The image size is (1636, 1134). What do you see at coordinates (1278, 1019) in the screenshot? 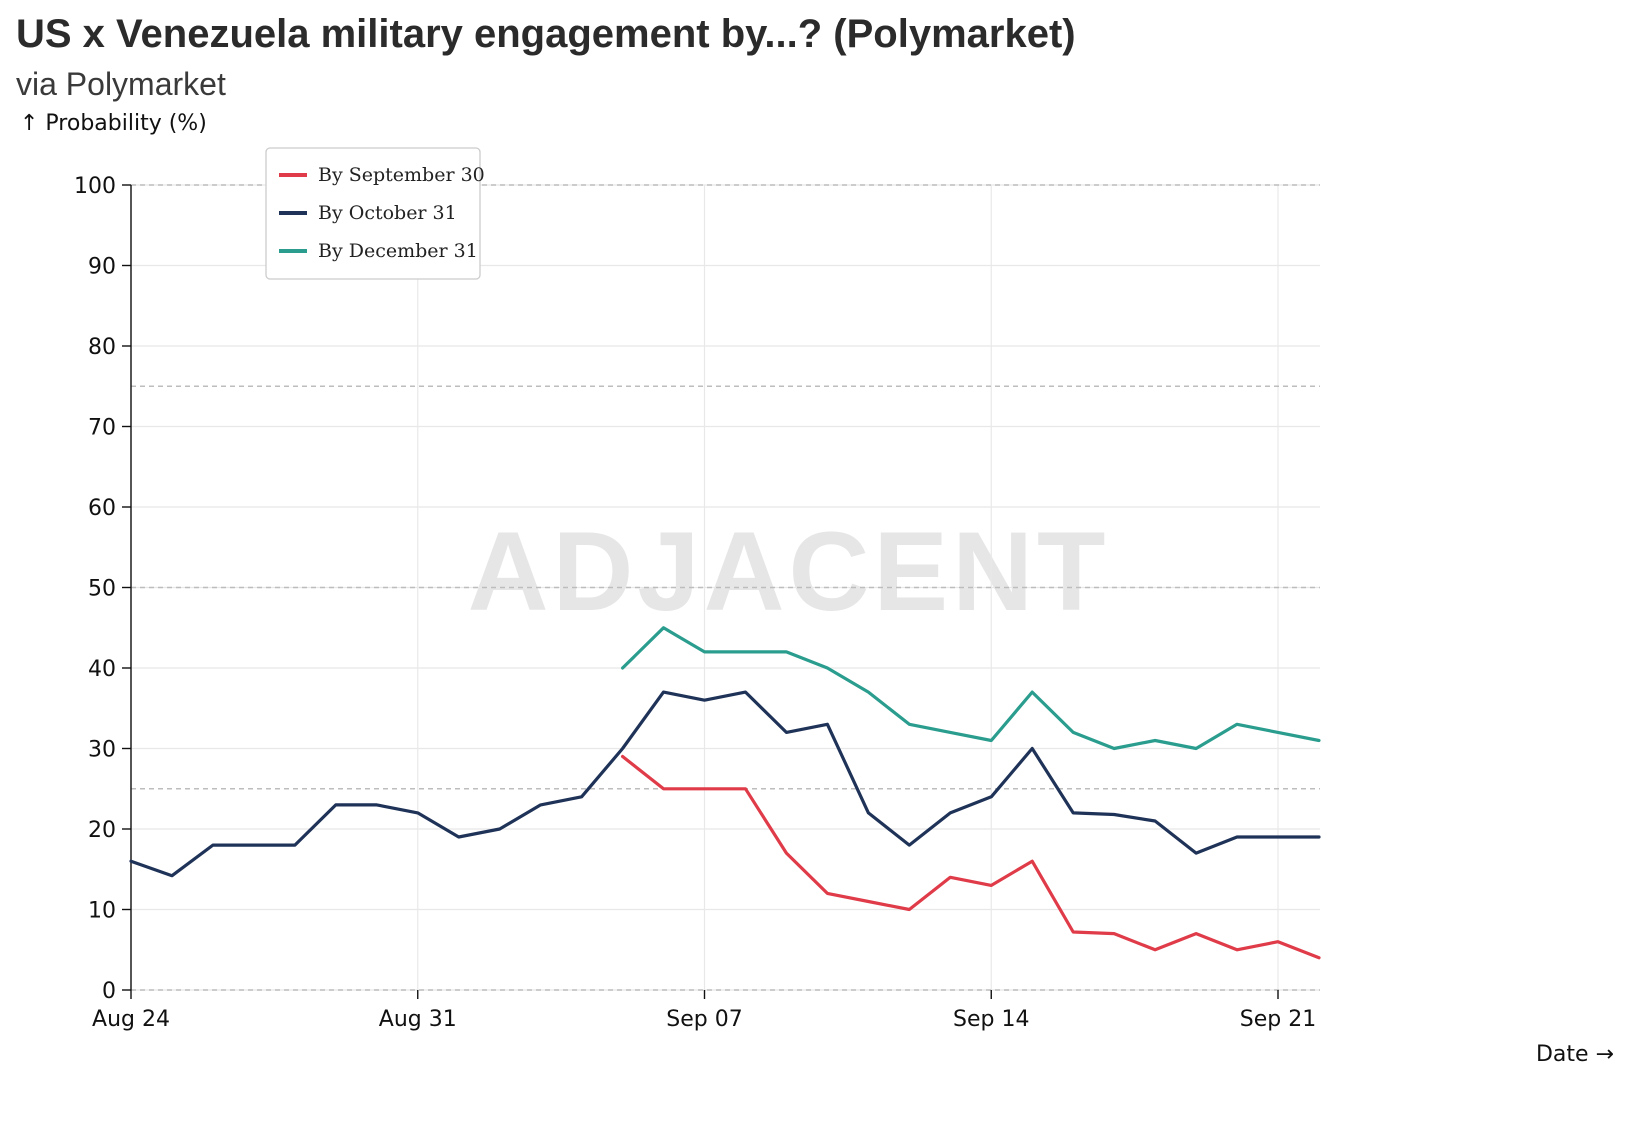
I see `x-tick-label: Sep 21` at bounding box center [1278, 1019].